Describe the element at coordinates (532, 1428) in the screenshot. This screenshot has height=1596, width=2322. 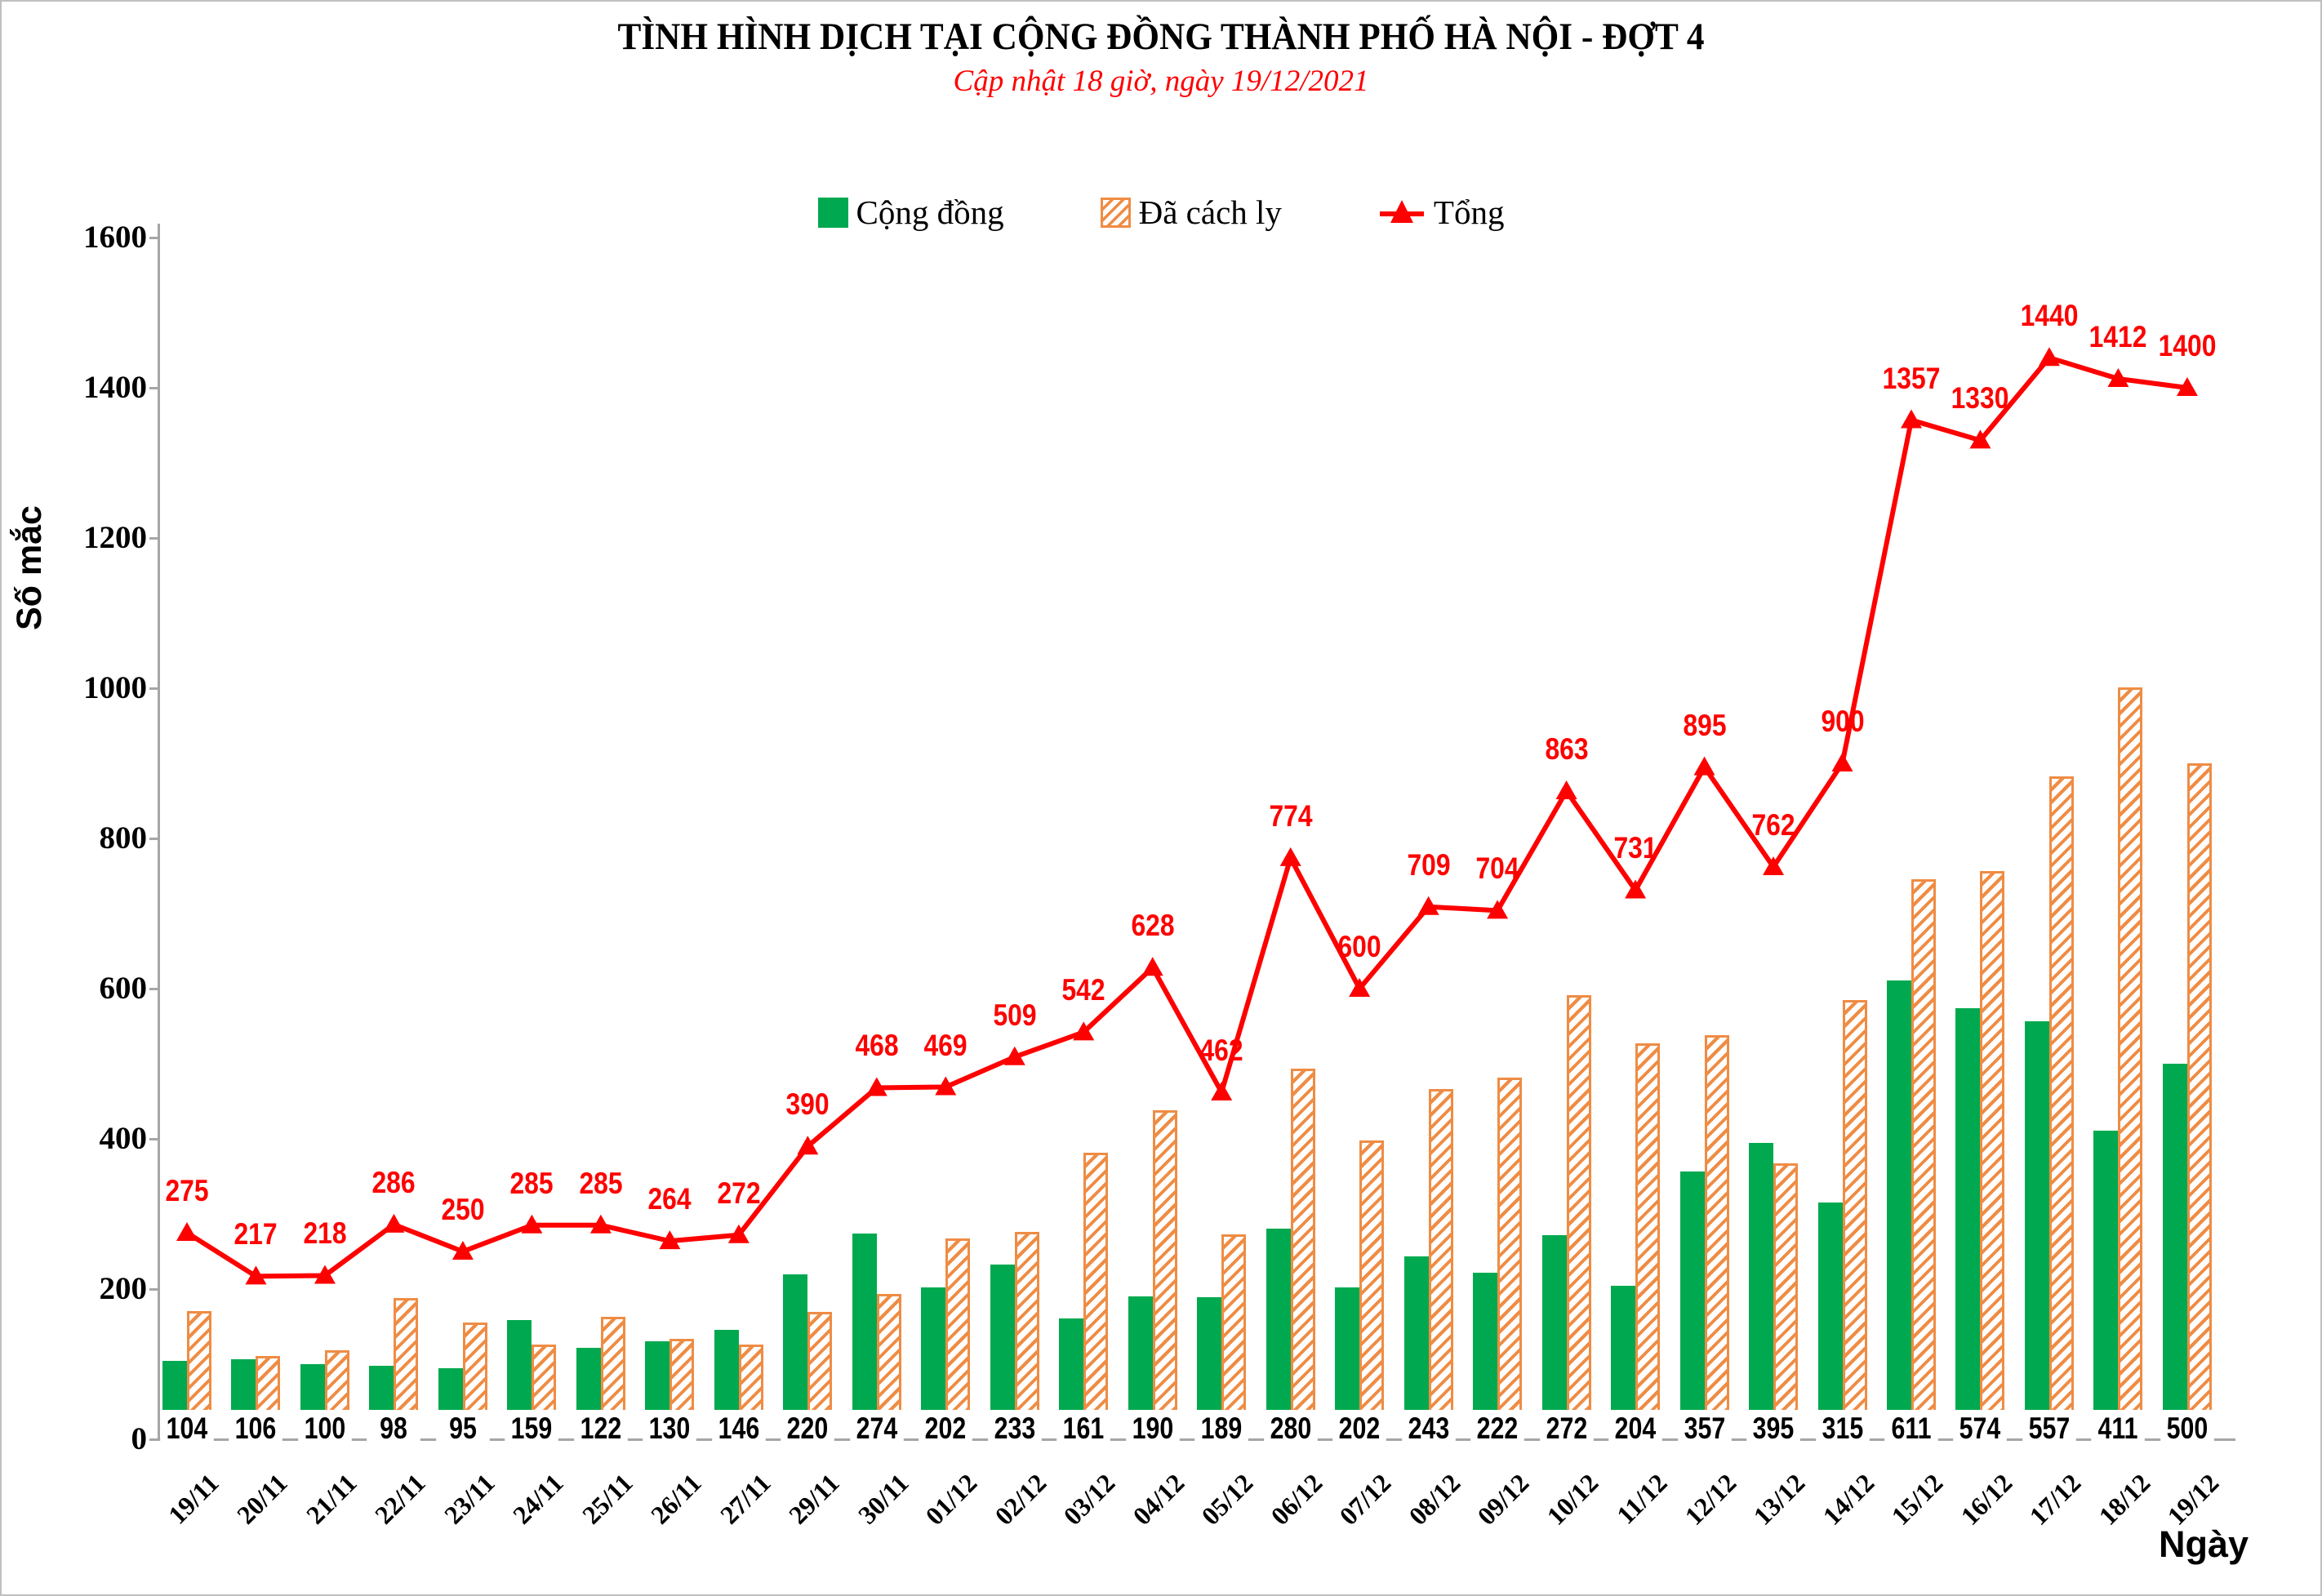
I see `bar-value-label: 159` at that location.